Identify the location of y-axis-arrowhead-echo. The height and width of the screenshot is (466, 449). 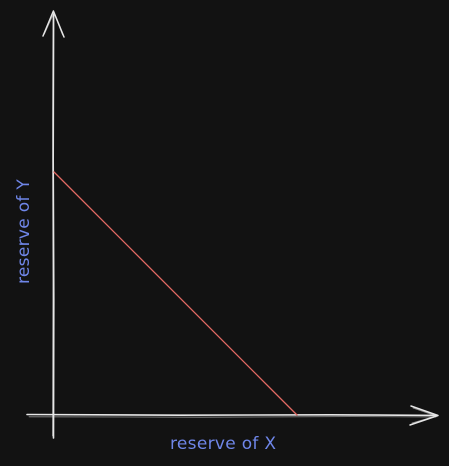
(53, 24).